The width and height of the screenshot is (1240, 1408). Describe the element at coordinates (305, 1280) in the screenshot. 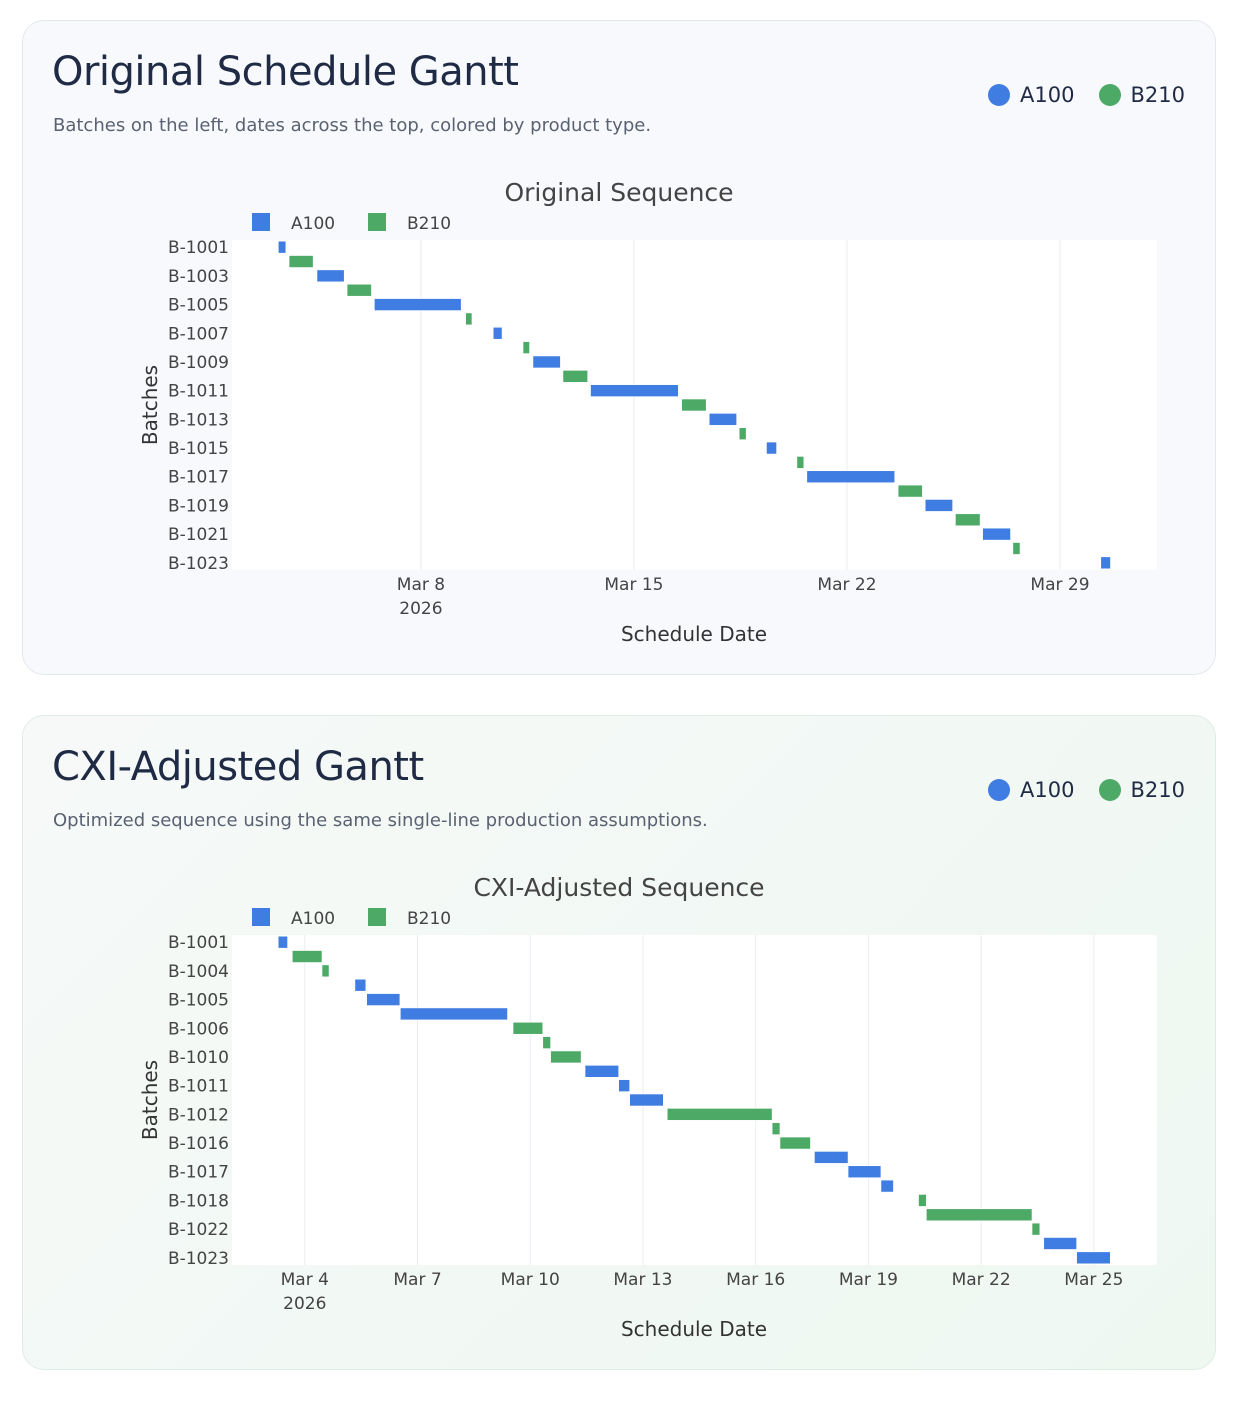

I see `x-tick-label: Mar 4` at that location.